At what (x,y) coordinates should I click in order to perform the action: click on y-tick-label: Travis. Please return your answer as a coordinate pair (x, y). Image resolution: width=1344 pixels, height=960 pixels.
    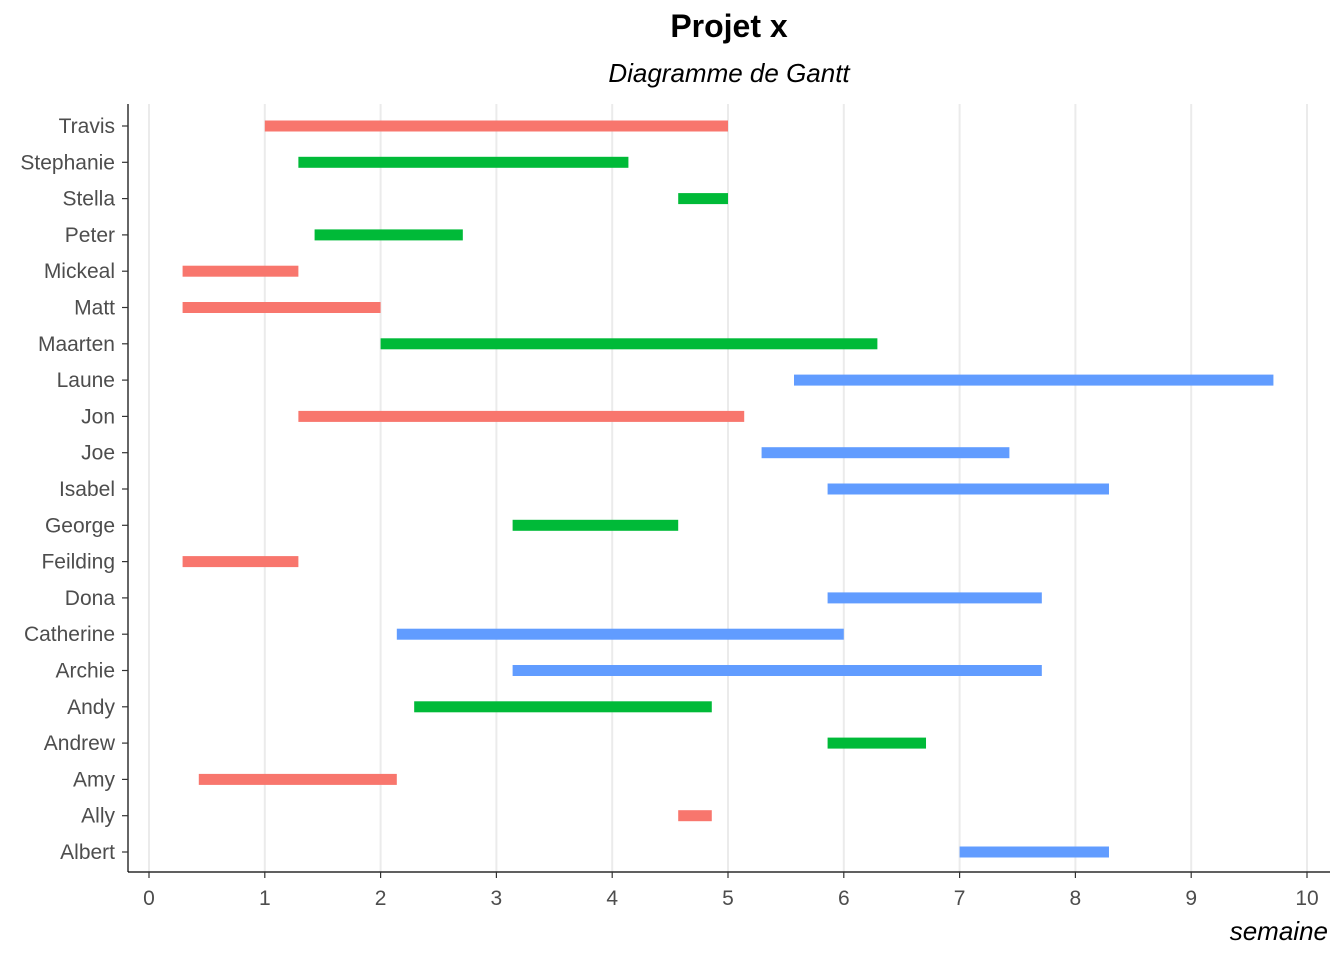
    Looking at the image, I should click on (87, 126).